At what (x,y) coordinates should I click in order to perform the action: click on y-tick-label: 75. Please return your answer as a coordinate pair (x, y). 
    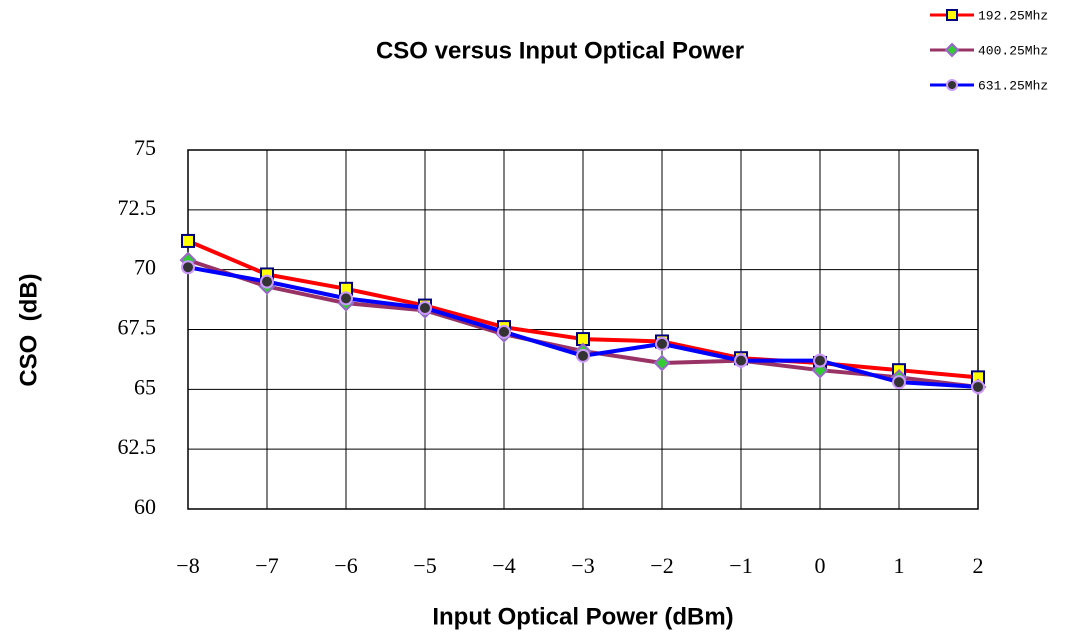
    Looking at the image, I should click on (145, 147).